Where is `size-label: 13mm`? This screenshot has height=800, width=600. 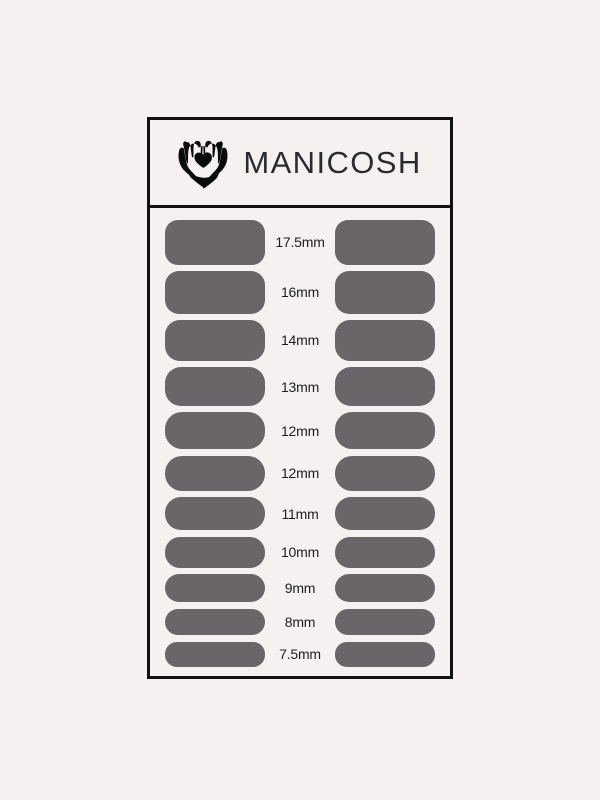 size-label: 13mm is located at coordinates (300, 386).